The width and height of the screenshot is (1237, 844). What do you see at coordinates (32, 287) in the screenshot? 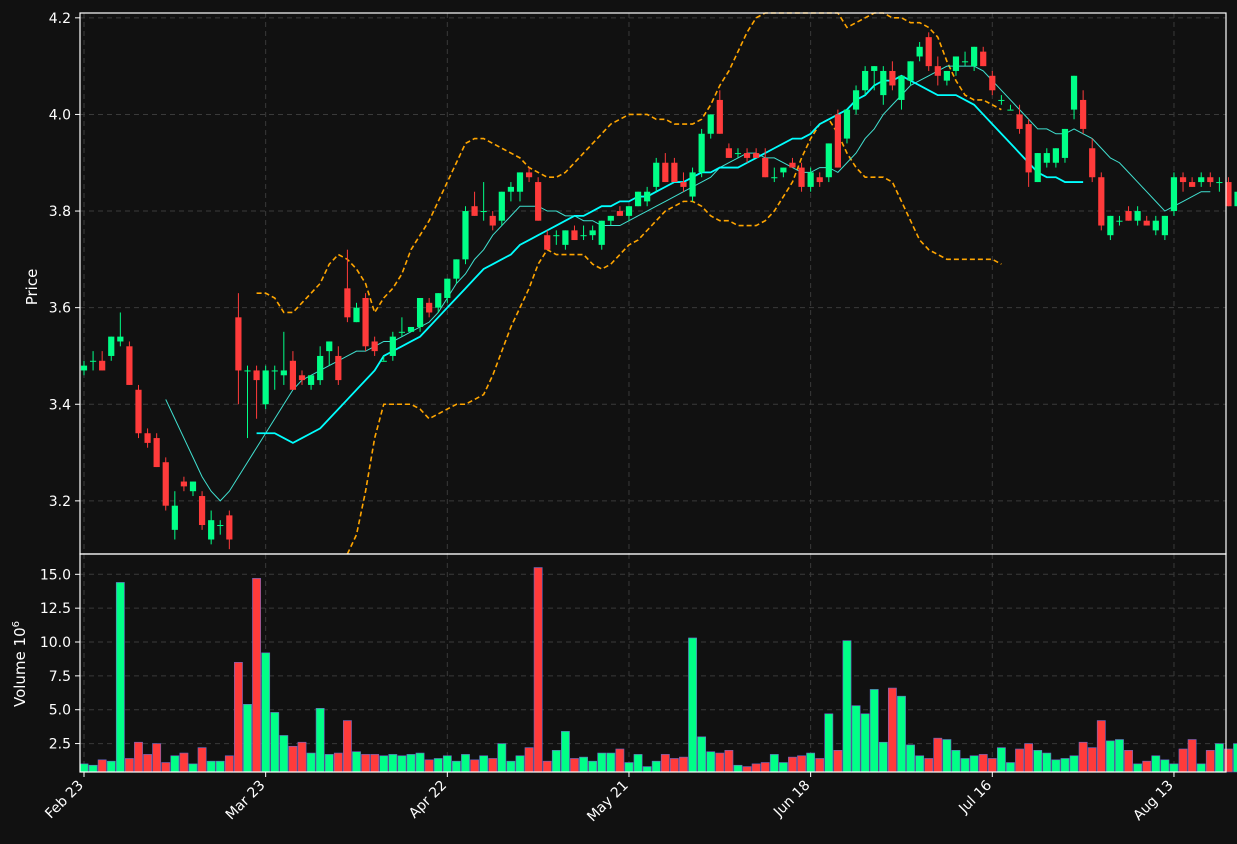
I see `price-axis-label: Price` at bounding box center [32, 287].